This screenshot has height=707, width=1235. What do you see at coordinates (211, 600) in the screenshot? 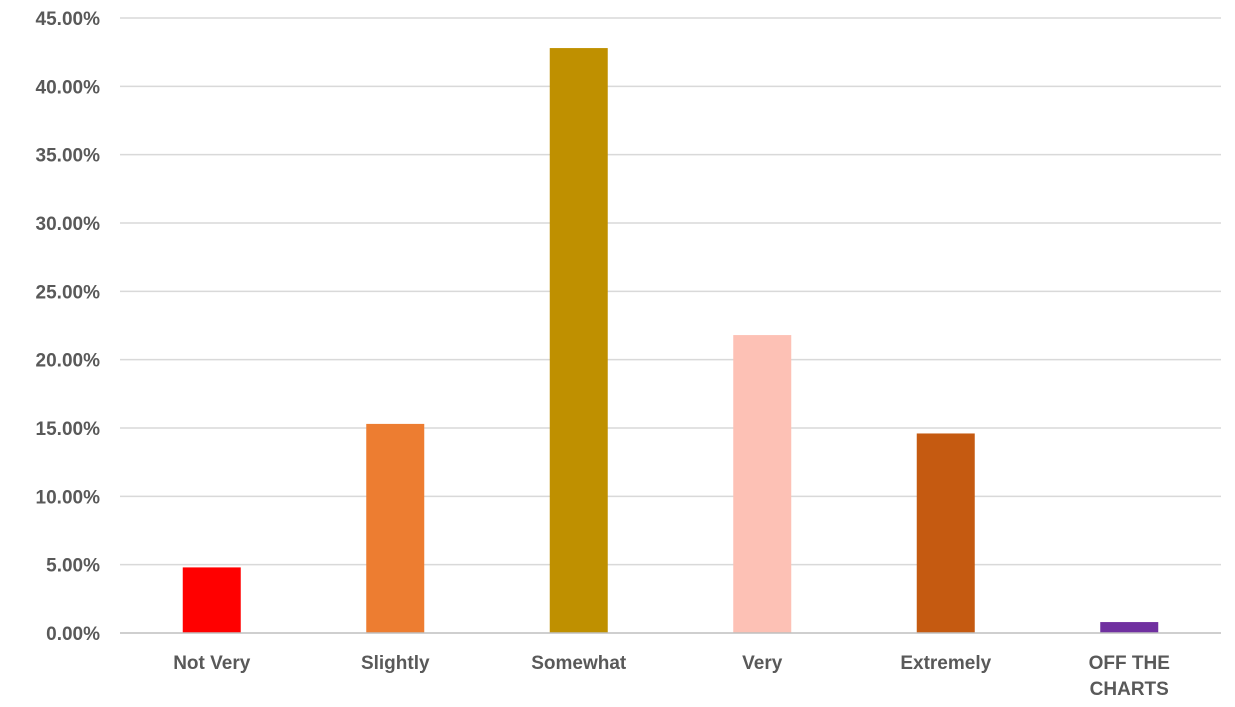
I see `bar-not-very` at bounding box center [211, 600].